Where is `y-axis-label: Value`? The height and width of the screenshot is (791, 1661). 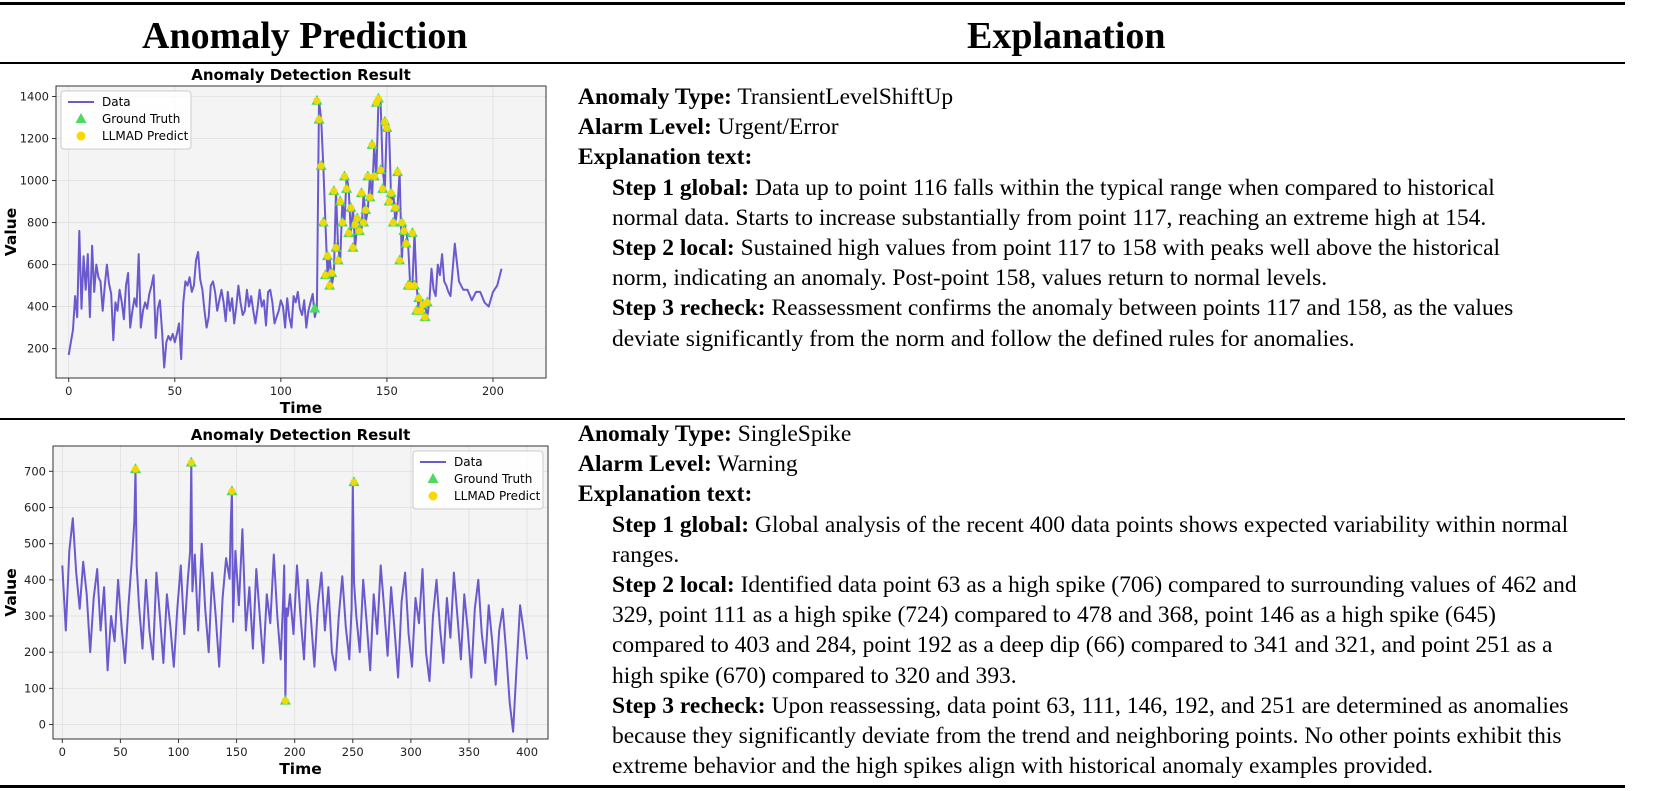 y-axis-label: Value is located at coordinates (11, 232).